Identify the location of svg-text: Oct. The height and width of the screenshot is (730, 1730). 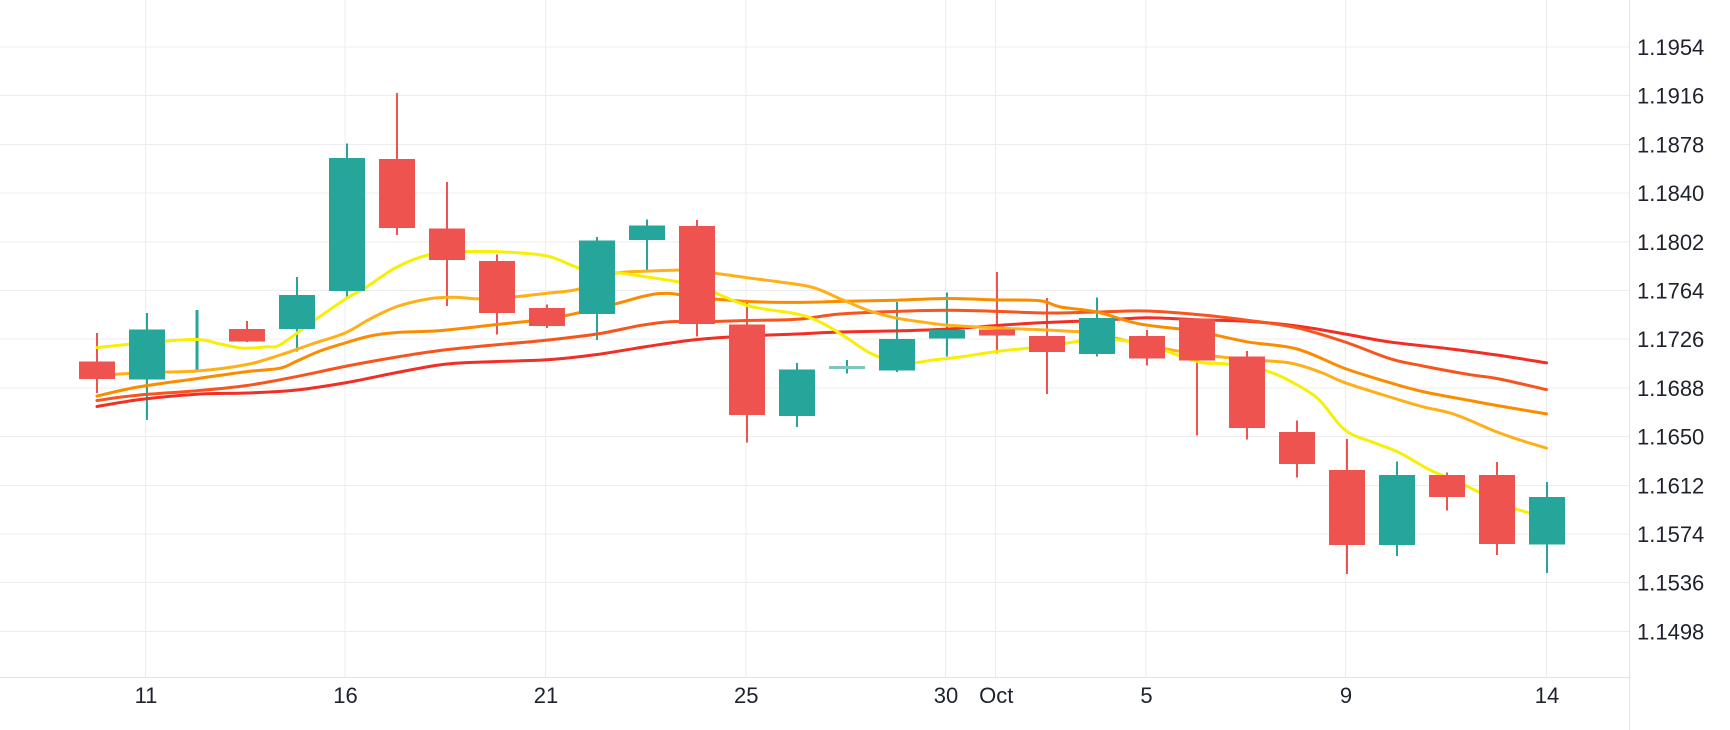
(996, 695).